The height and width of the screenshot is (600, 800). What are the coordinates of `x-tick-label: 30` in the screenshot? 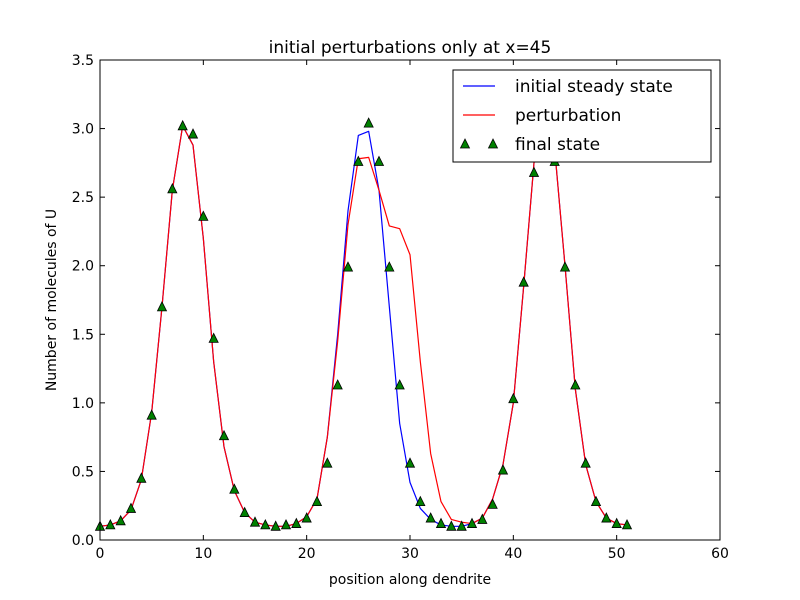 It's located at (410, 554).